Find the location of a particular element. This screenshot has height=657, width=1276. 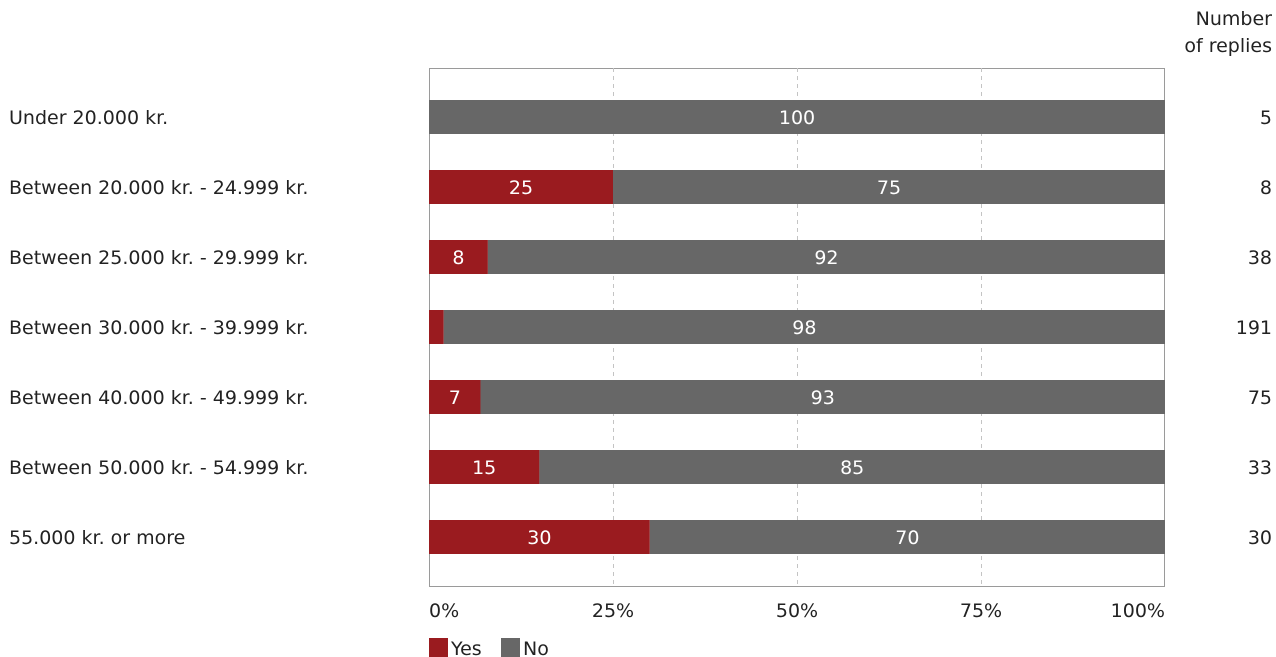

bar-value-label: 70 is located at coordinates (907, 538).